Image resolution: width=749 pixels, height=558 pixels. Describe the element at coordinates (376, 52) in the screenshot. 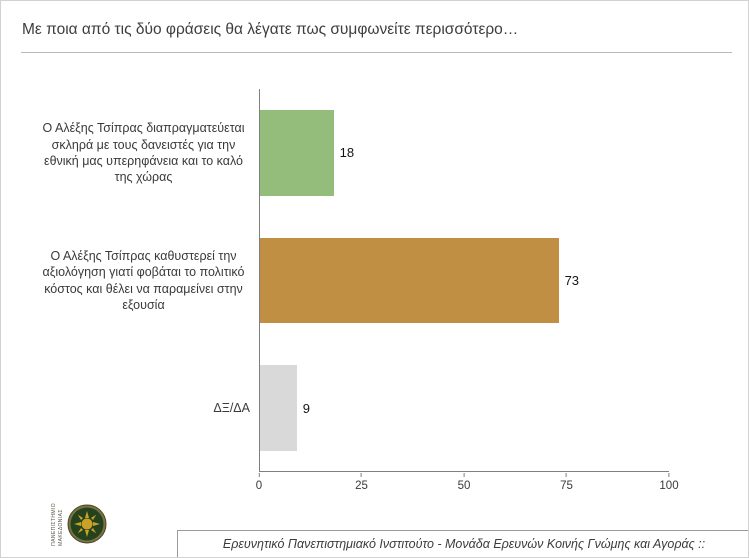

I see `title-divider` at that location.